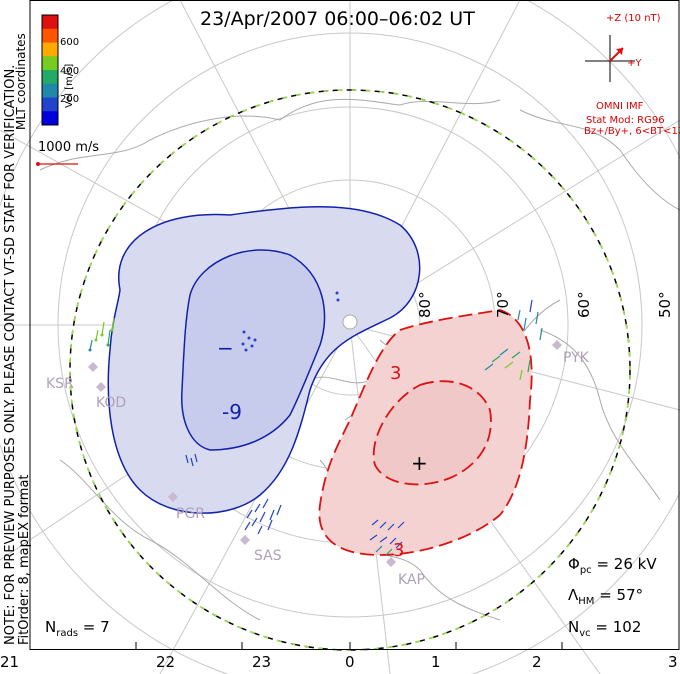 This screenshot has width=680, height=674. What do you see at coordinates (576, 358) in the screenshot?
I see `station-pyk: PYK` at bounding box center [576, 358].